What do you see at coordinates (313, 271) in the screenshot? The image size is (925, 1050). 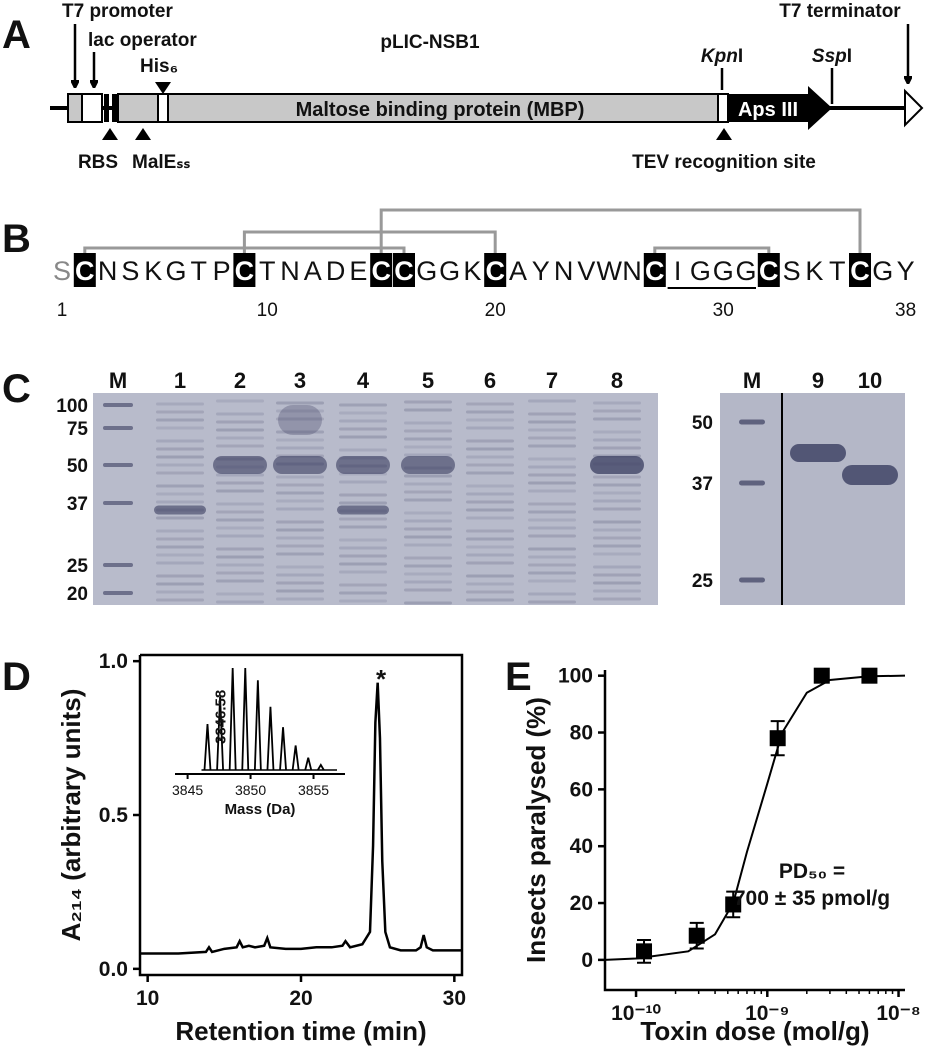 I see `residue: A` at bounding box center [313, 271].